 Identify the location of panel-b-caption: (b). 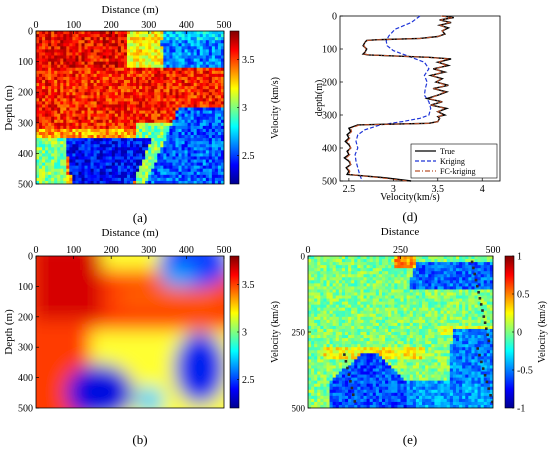
(139, 439).